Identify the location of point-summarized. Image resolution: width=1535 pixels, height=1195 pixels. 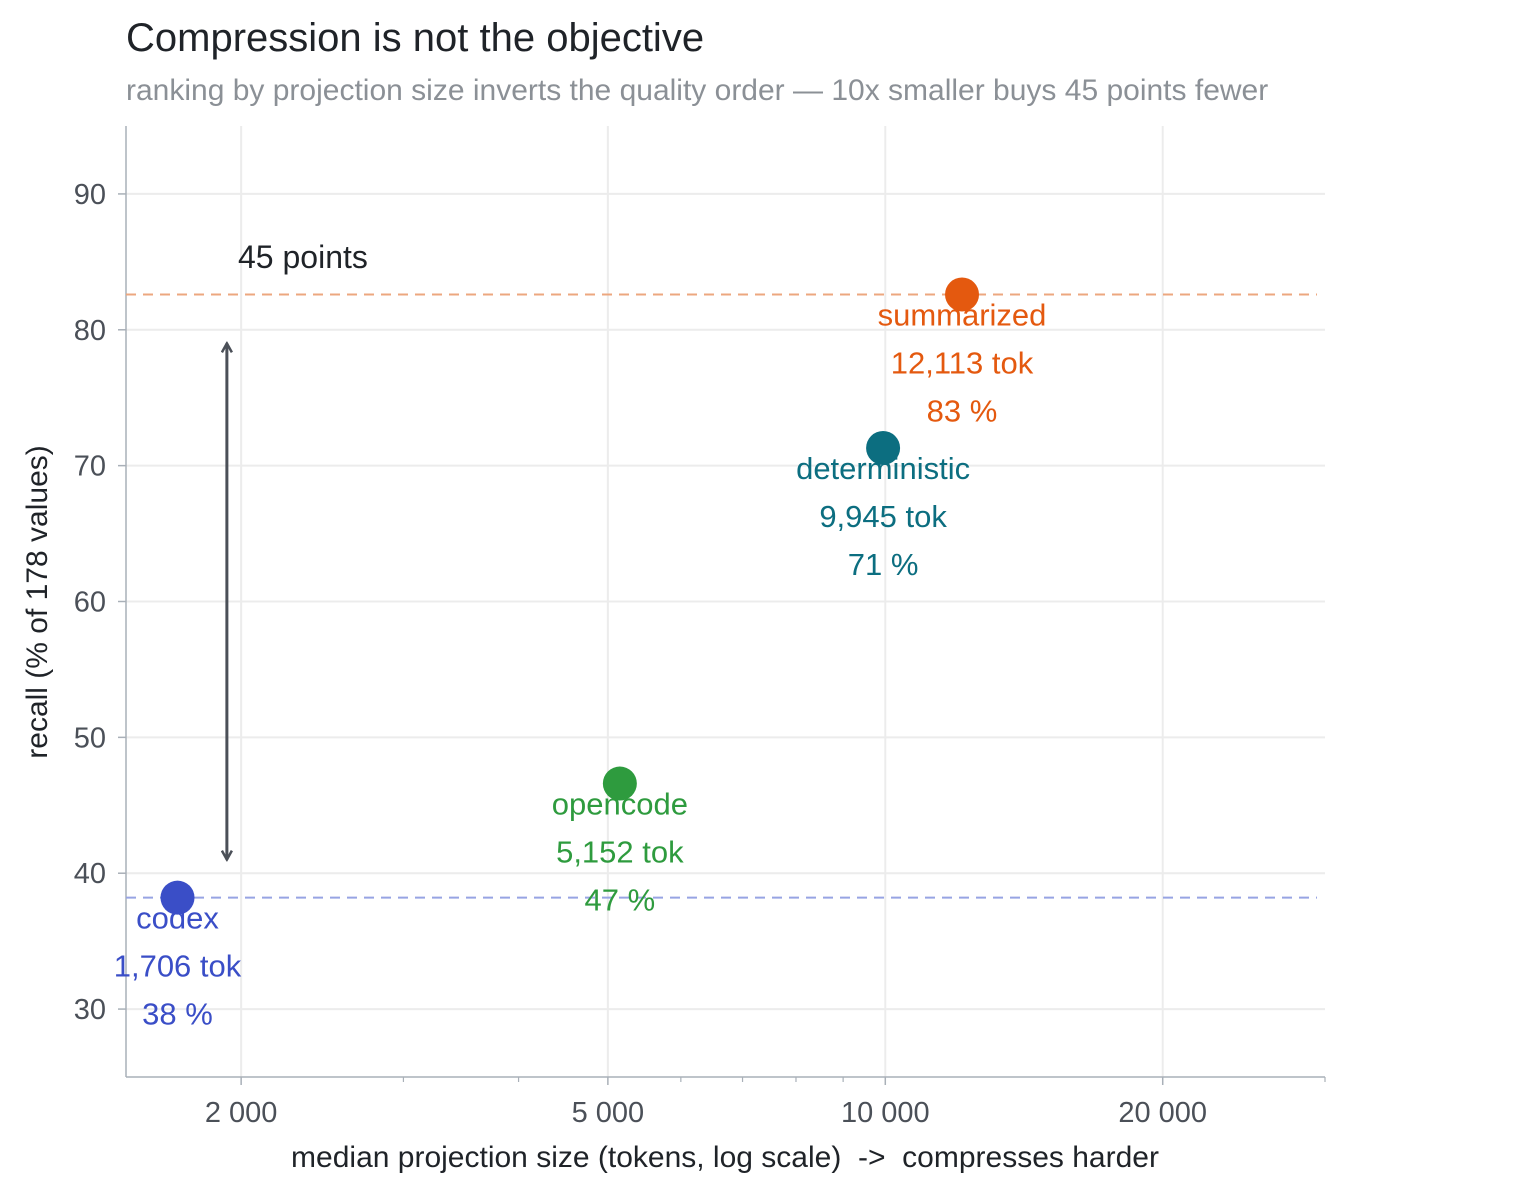
(962, 294).